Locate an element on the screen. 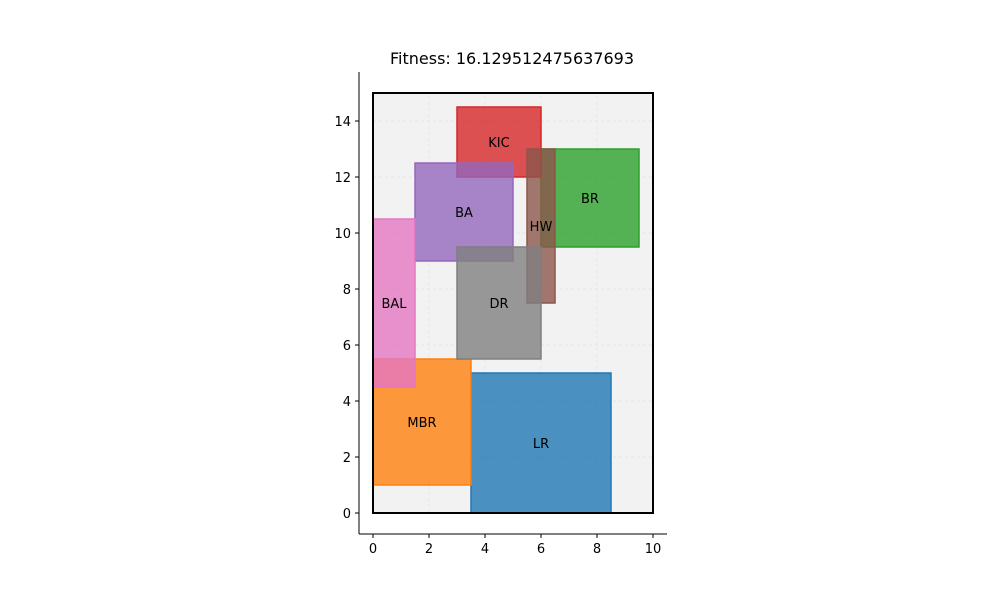 The image size is (1000, 600). room-label: BR is located at coordinates (590, 199).